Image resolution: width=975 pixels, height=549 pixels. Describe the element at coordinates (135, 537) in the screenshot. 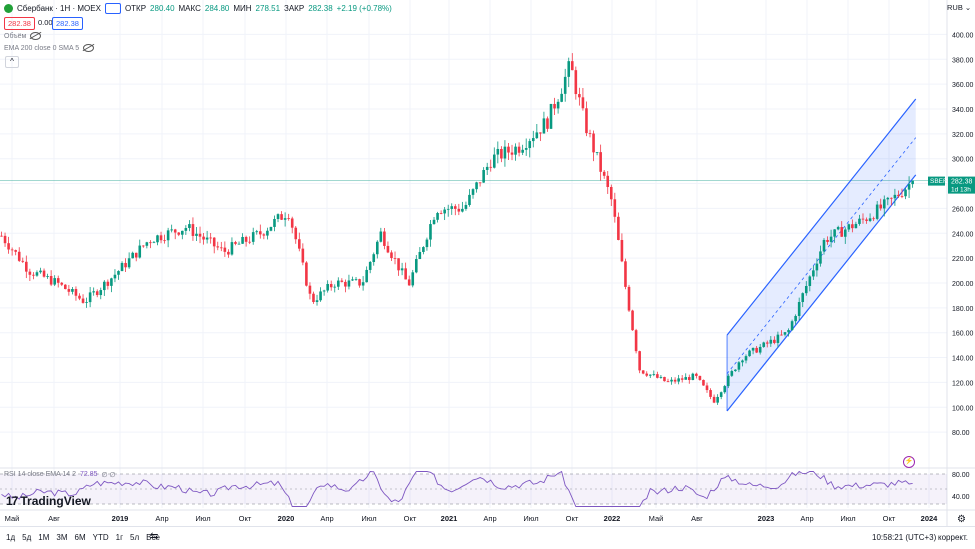

I see `range-button-7: 5л` at that location.